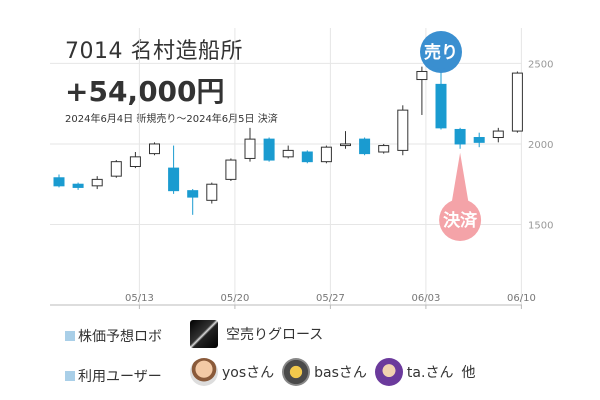  Describe the element at coordinates (275, 335) in the screenshot. I see `ai-robot-name: 空売りグロース` at that location.